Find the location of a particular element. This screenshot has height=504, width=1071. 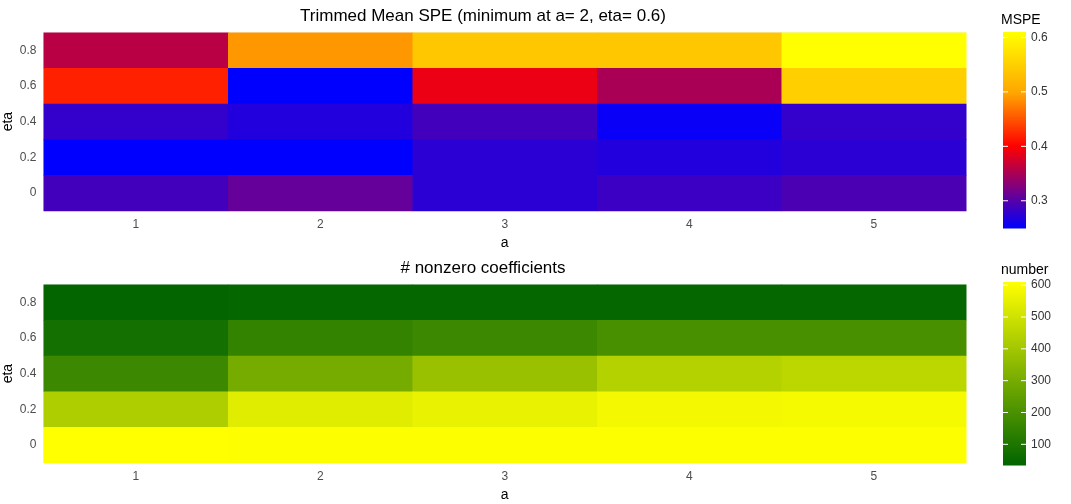

color-bar-label: 0.5 is located at coordinates (1040, 91).